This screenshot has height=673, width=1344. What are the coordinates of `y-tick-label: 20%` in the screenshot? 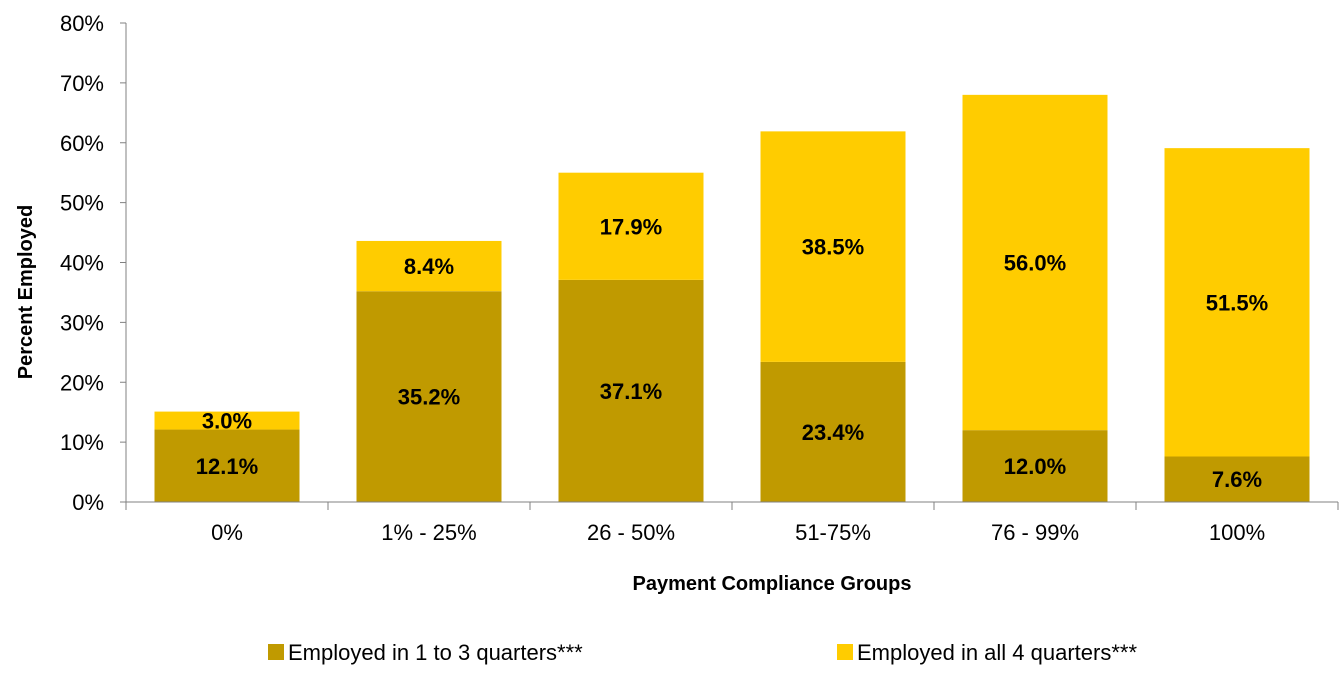 It's located at (82, 382).